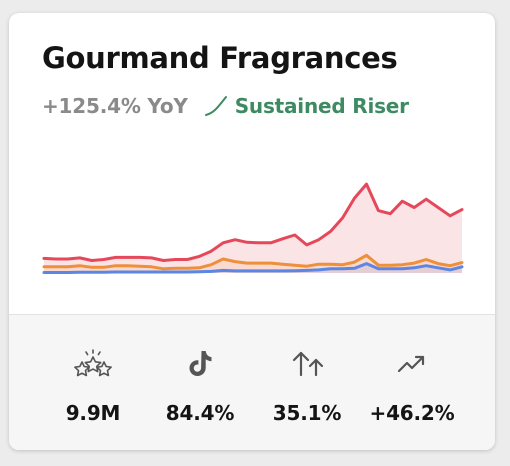 The width and height of the screenshot is (510, 466). I want to click on trend-curve-icon, so click(216, 106).